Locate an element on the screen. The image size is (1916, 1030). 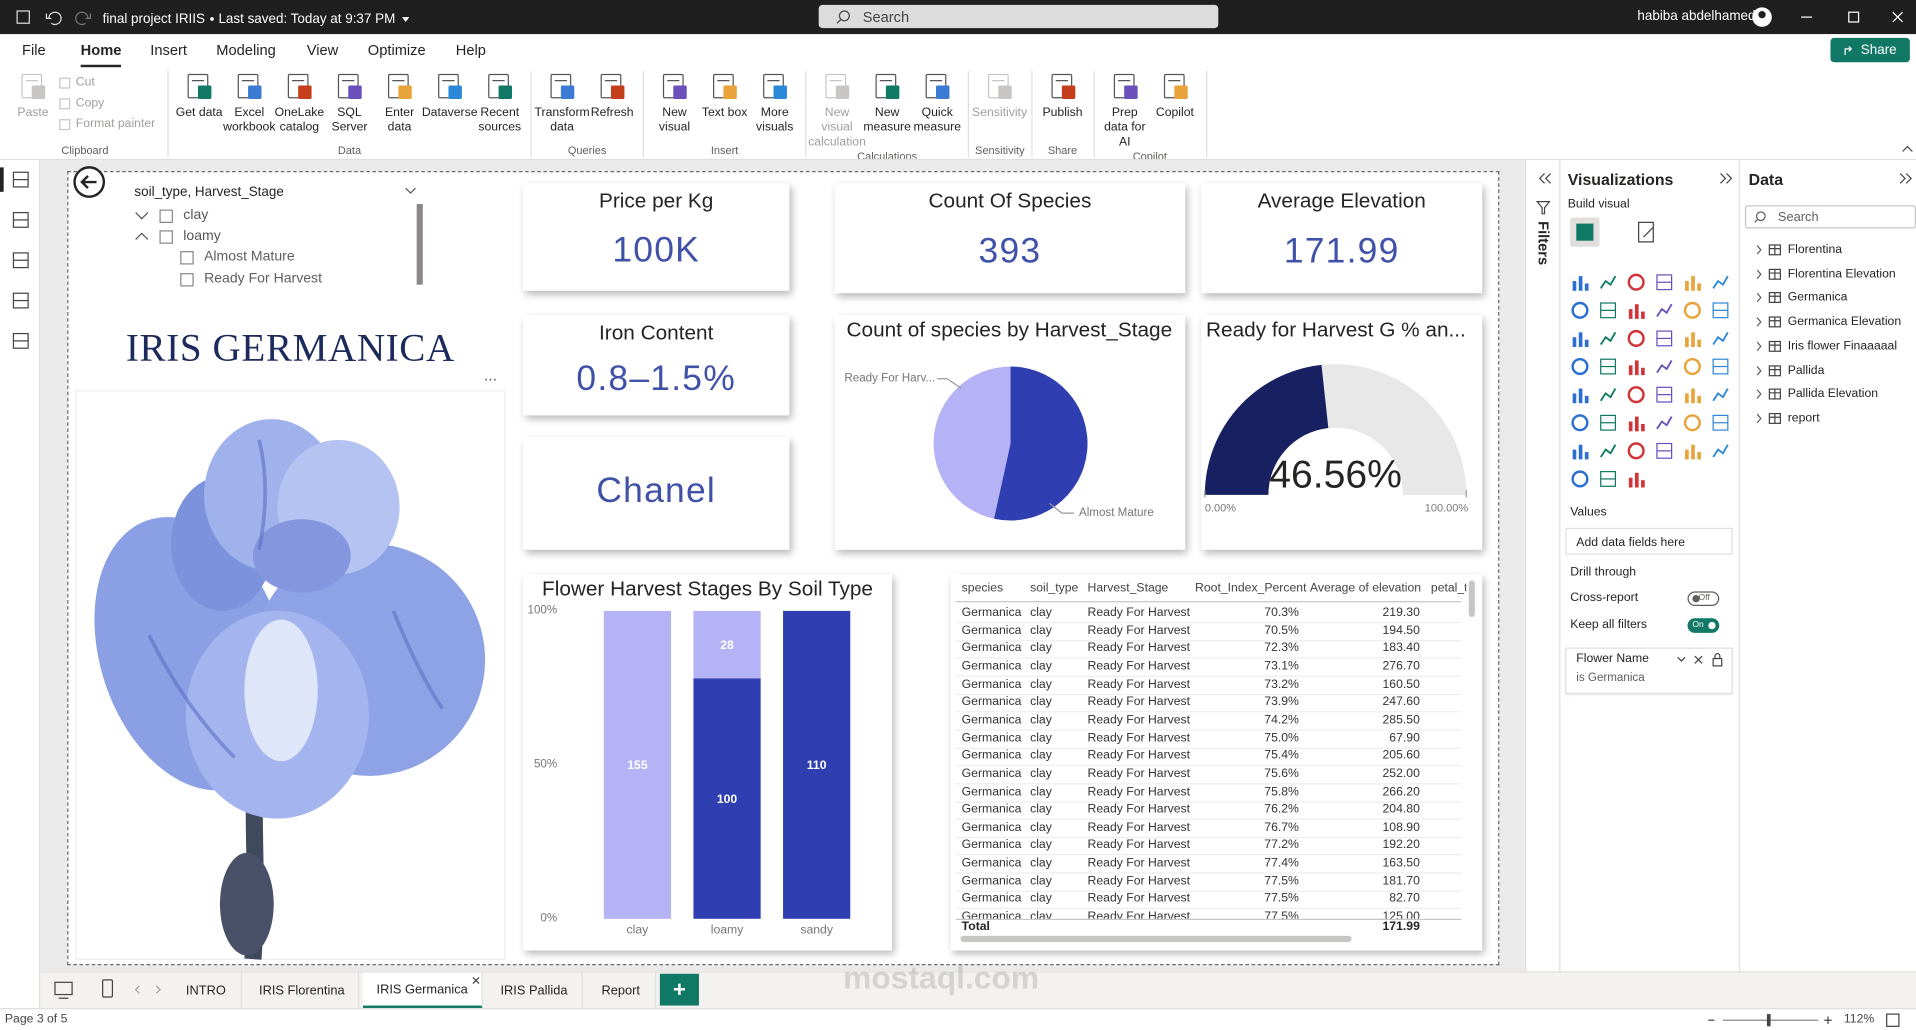
values-well: Add data fields here is located at coordinates (1649, 541).